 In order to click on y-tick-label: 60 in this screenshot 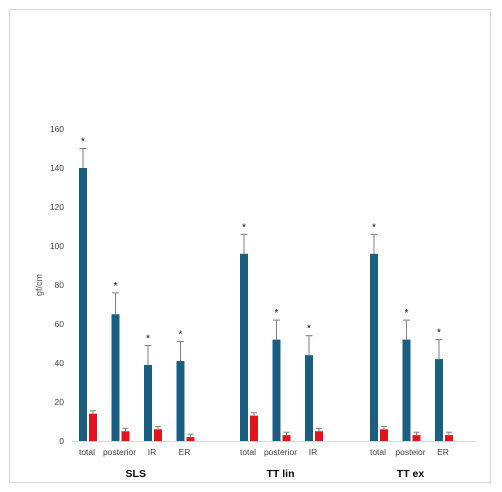, I will do `click(60, 324)`.